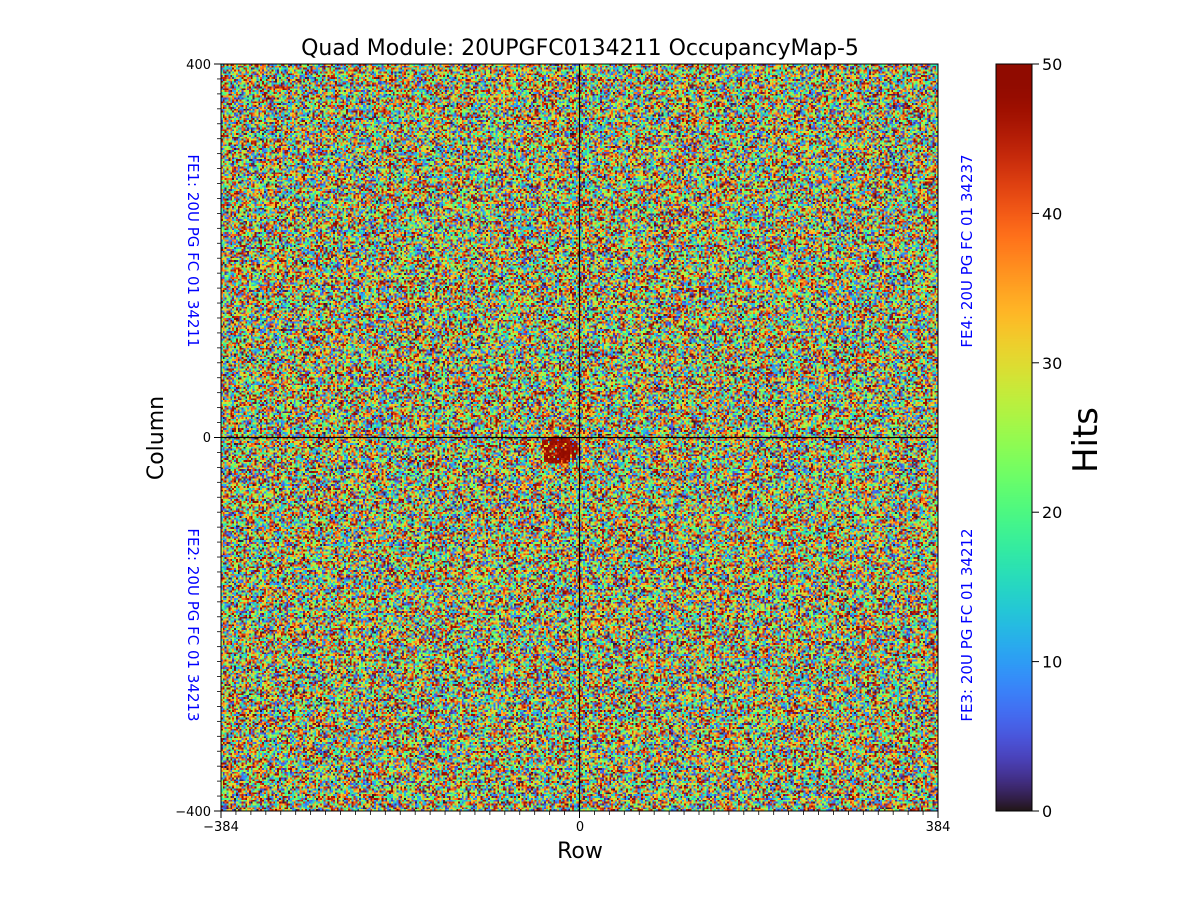 The height and width of the screenshot is (900, 1200). Describe the element at coordinates (580, 851) in the screenshot. I see `x-axis-label: Row` at that location.